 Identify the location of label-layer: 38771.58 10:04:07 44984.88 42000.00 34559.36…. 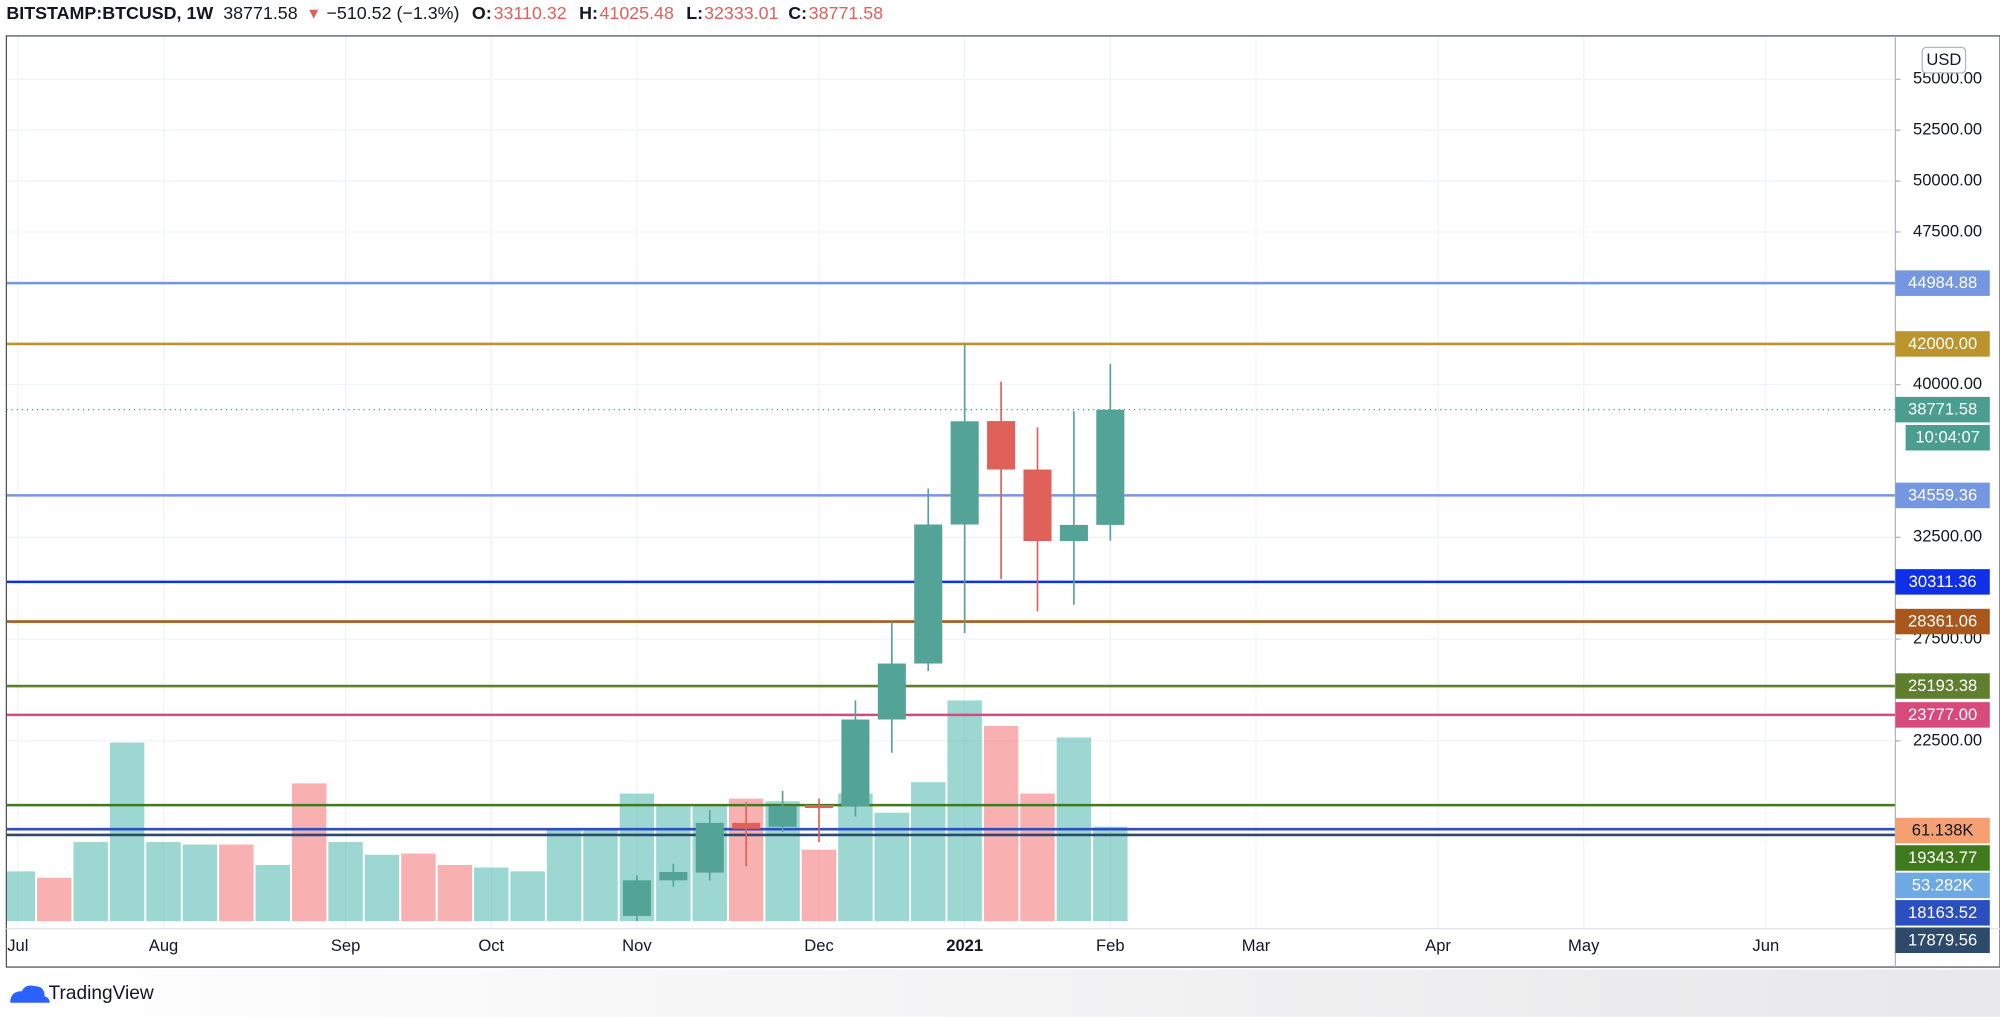
(1942, 612).